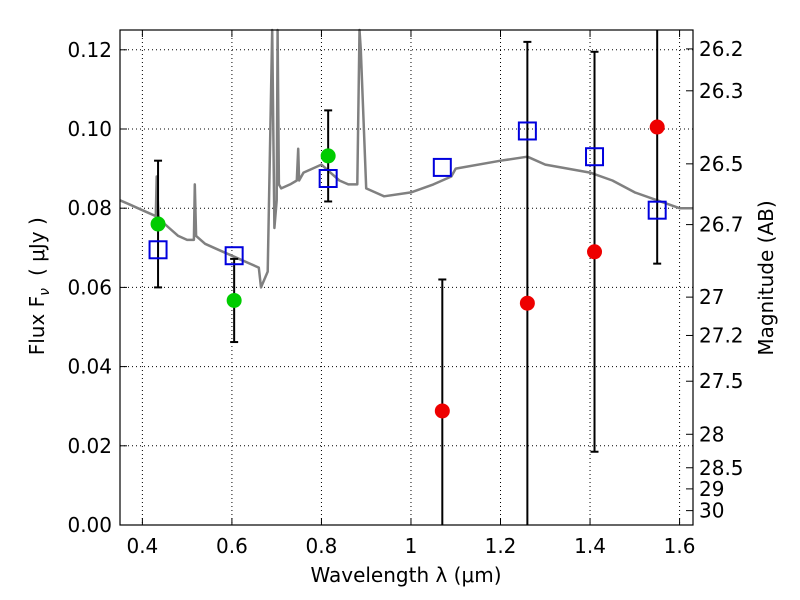 This screenshot has width=800, height=600. I want to click on y-tick-label: 0.10, so click(89, 129).